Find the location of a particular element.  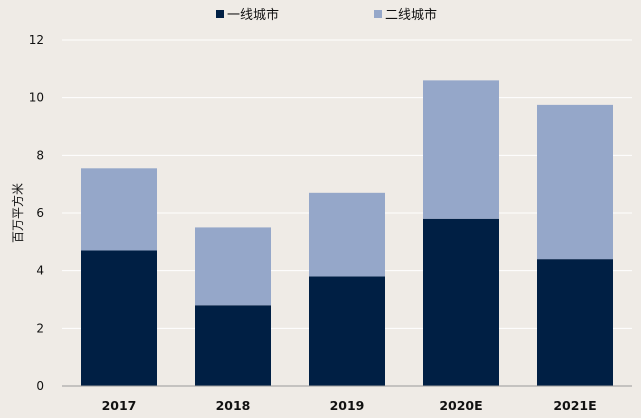

y-tick-label: 2 is located at coordinates (40, 328).